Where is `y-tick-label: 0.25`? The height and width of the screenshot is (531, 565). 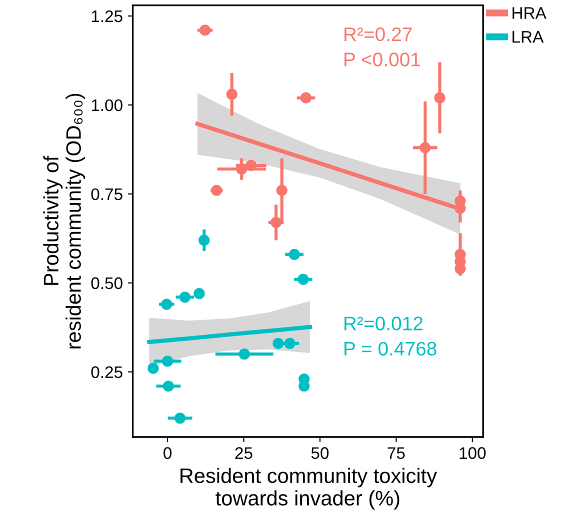 y-tick-label: 0.25 is located at coordinates (106, 372).